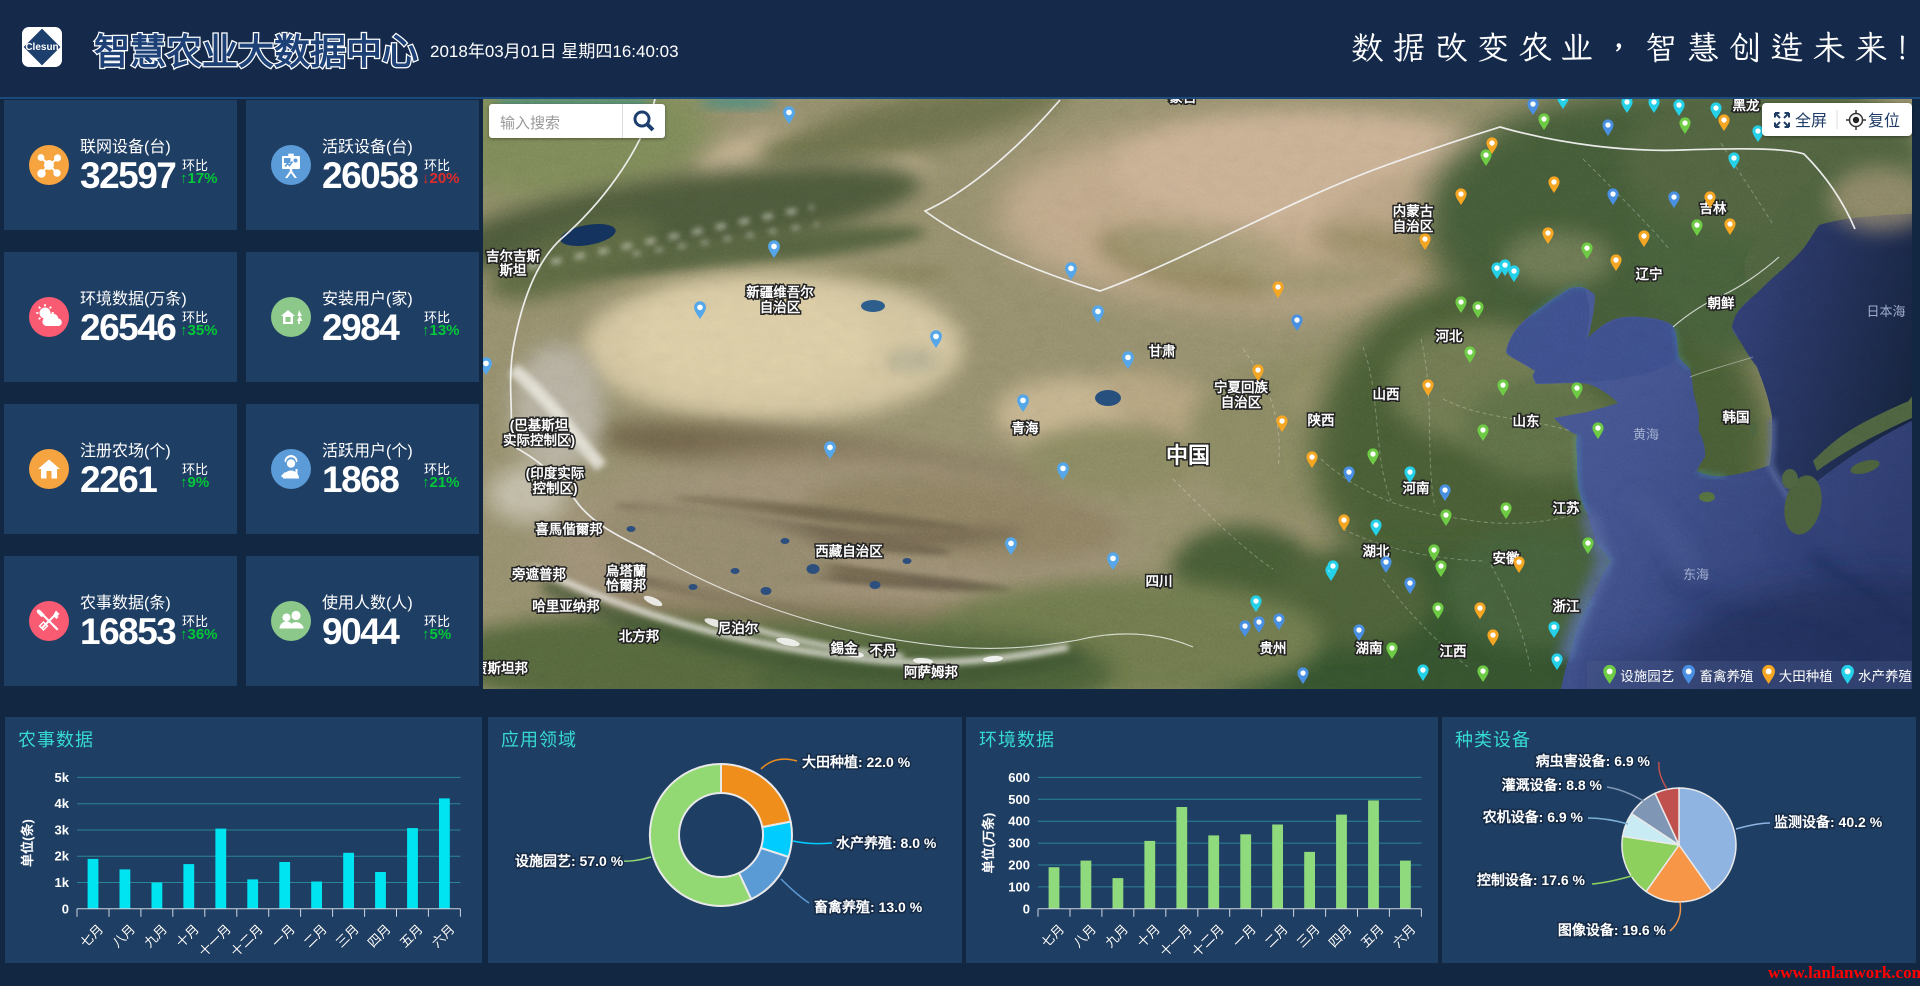  What do you see at coordinates (539, 425) in the screenshot?
I see `svg-text: (巴基斯坦` at bounding box center [539, 425].